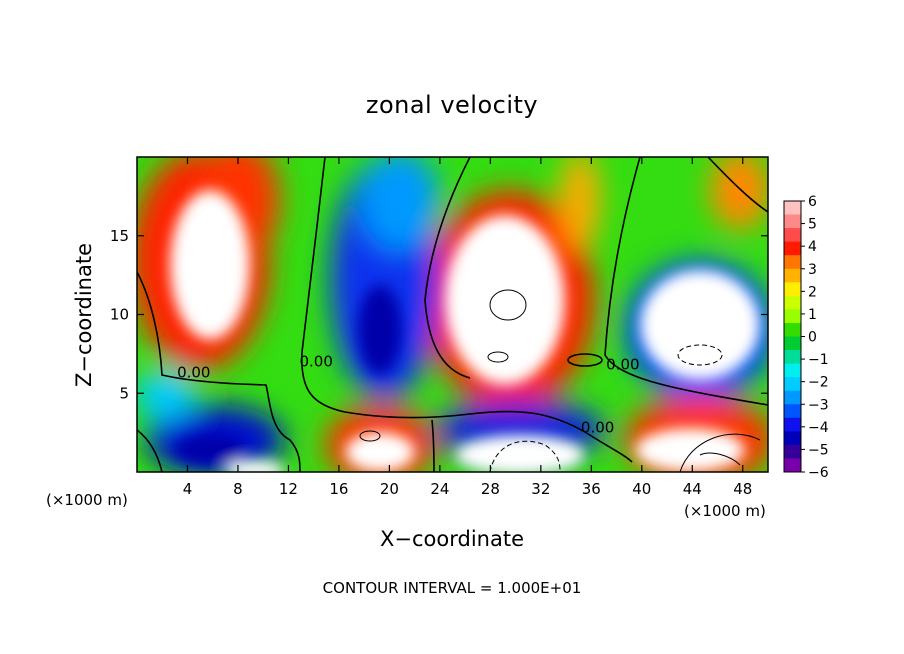  I want to click on x-tick-label: 8, so click(238, 489).